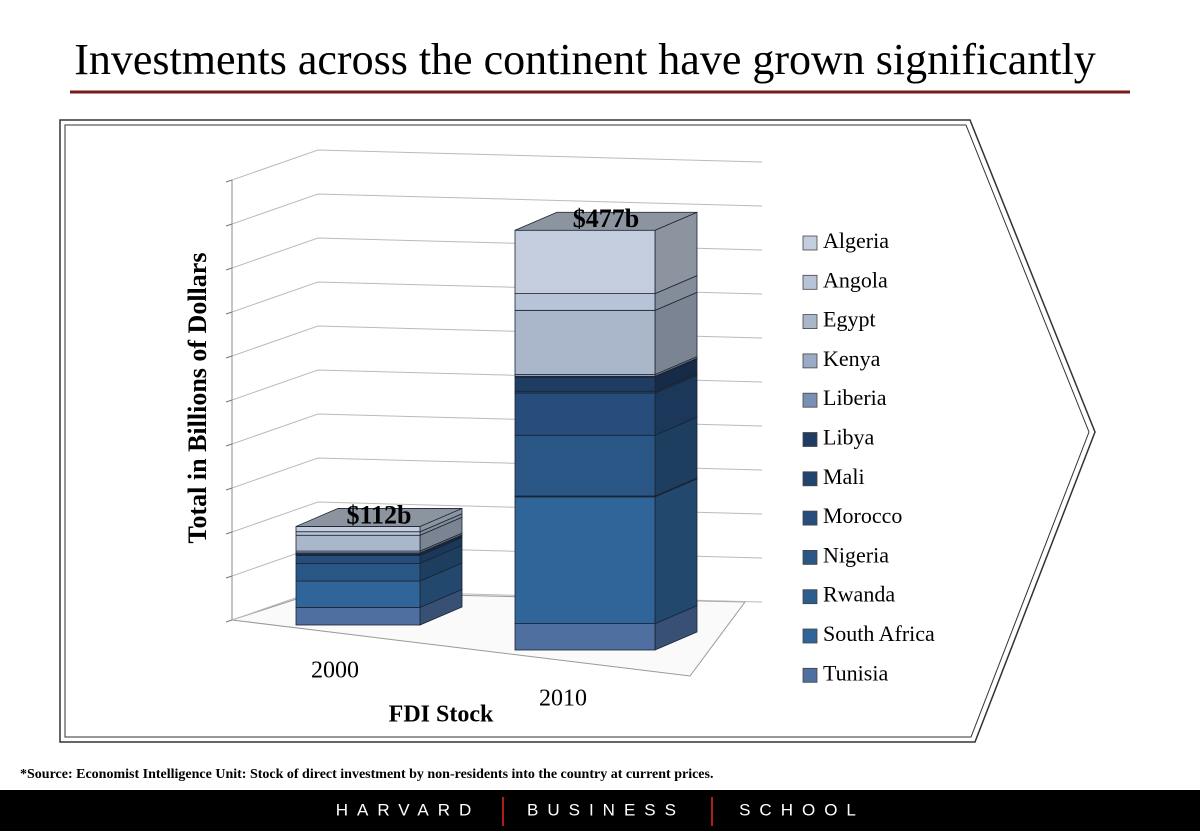 This screenshot has width=1200, height=831. I want to click on footer-word: SCHOOL, so click(802, 809).